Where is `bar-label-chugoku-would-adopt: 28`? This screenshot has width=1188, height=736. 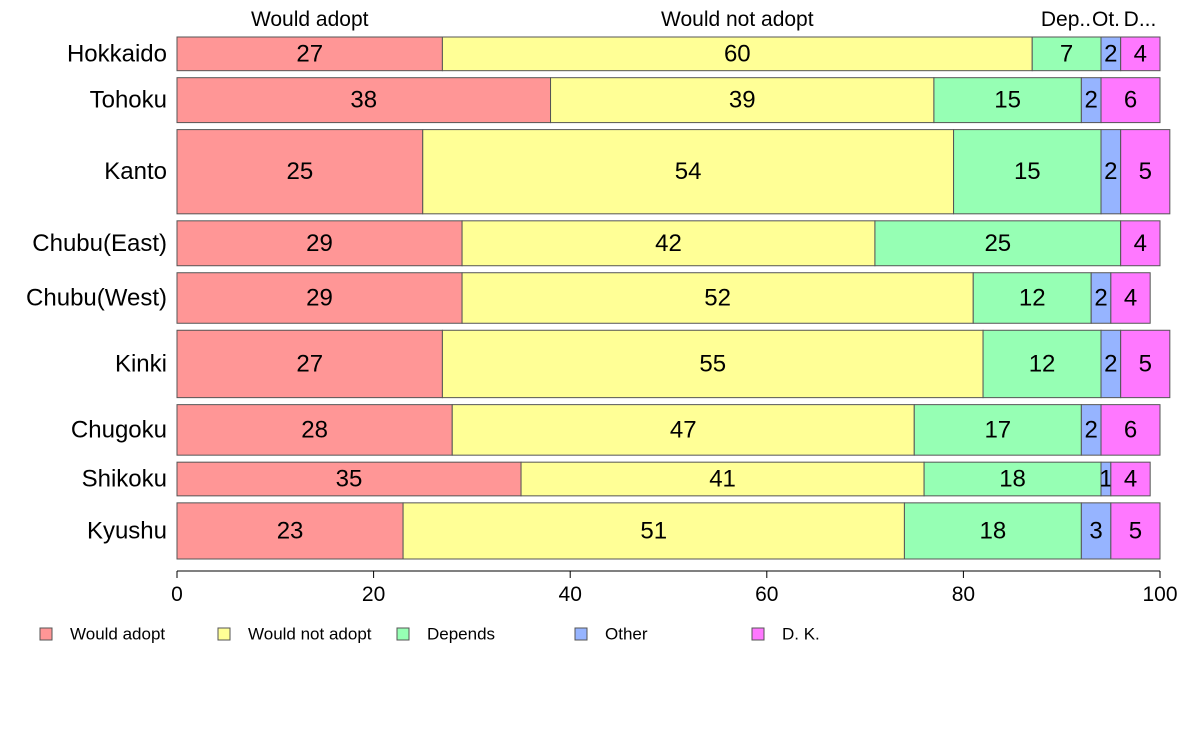 bar-label-chugoku-would-adopt: 28 is located at coordinates (314, 429).